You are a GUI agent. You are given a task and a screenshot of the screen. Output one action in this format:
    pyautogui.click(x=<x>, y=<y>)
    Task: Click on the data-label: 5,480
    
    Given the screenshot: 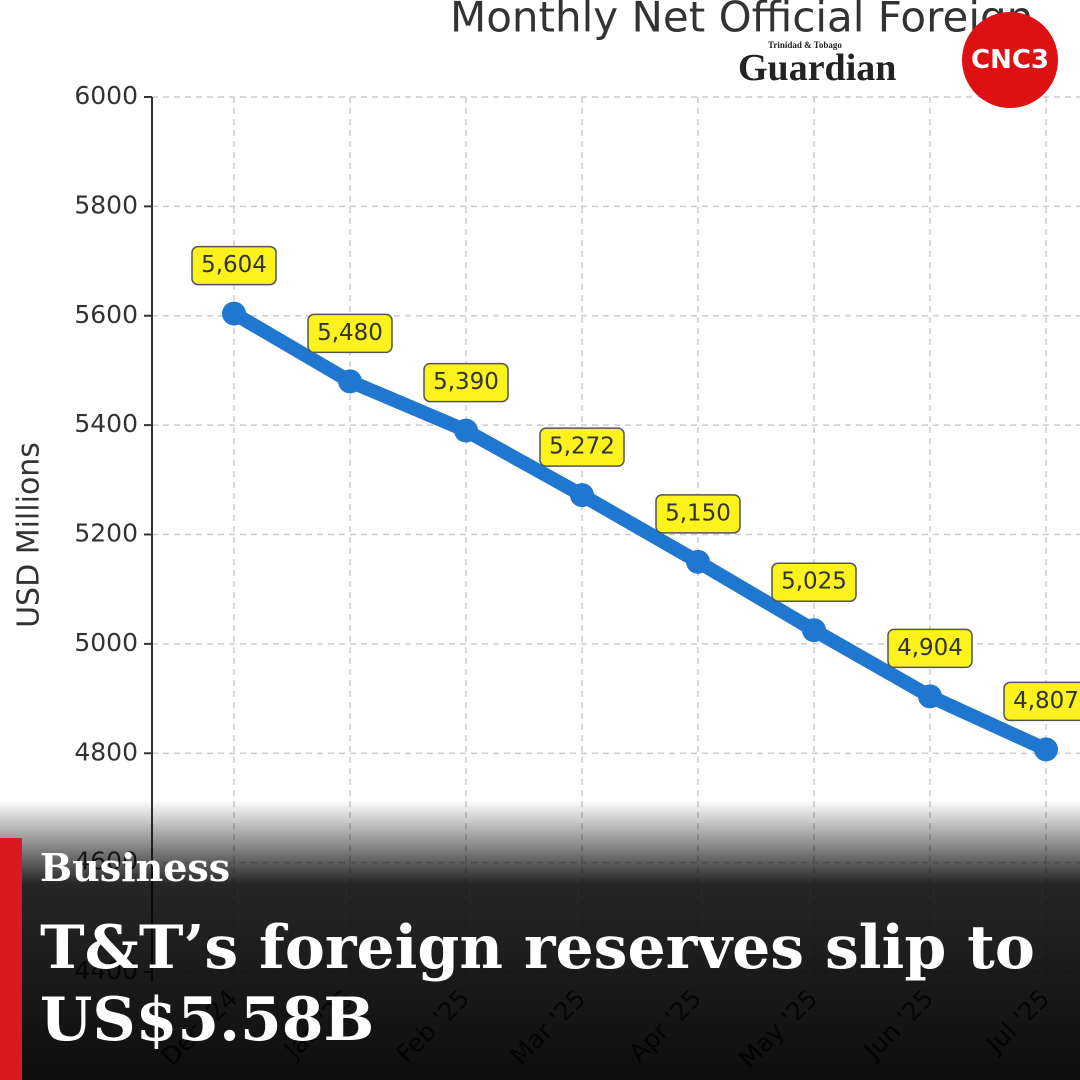 What is the action you would take?
    pyautogui.click(x=350, y=333)
    